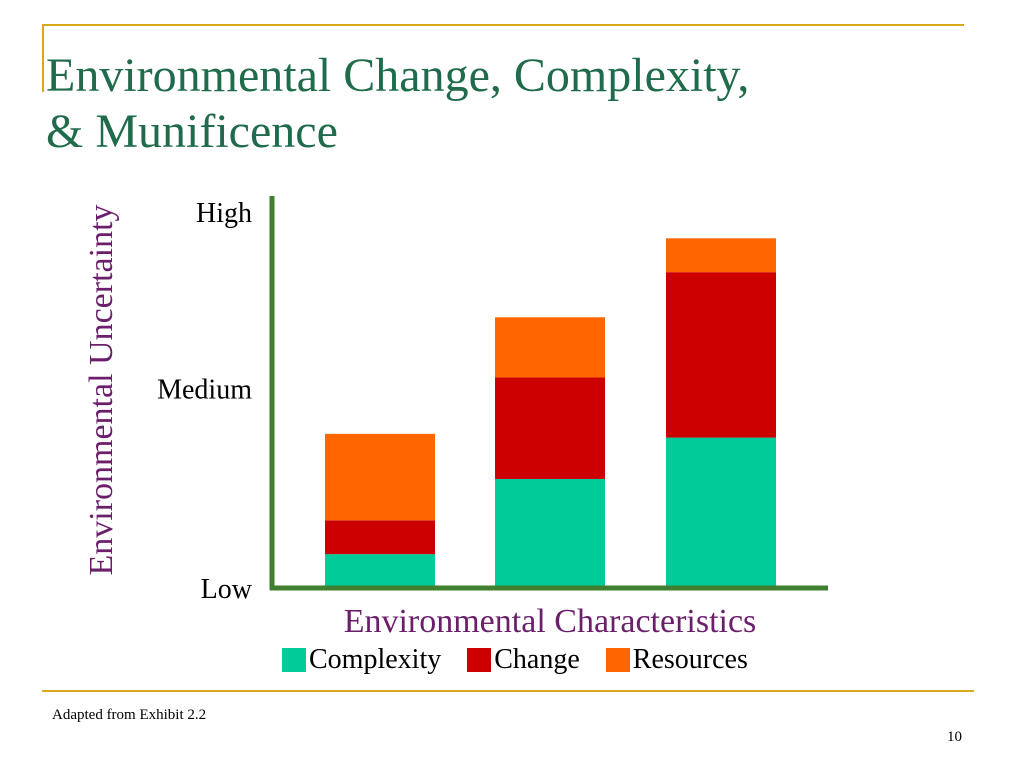 This screenshot has height=768, width=1024. Describe the element at coordinates (550, 621) in the screenshot. I see `x-axis-label: Environmental Characteristics` at that location.